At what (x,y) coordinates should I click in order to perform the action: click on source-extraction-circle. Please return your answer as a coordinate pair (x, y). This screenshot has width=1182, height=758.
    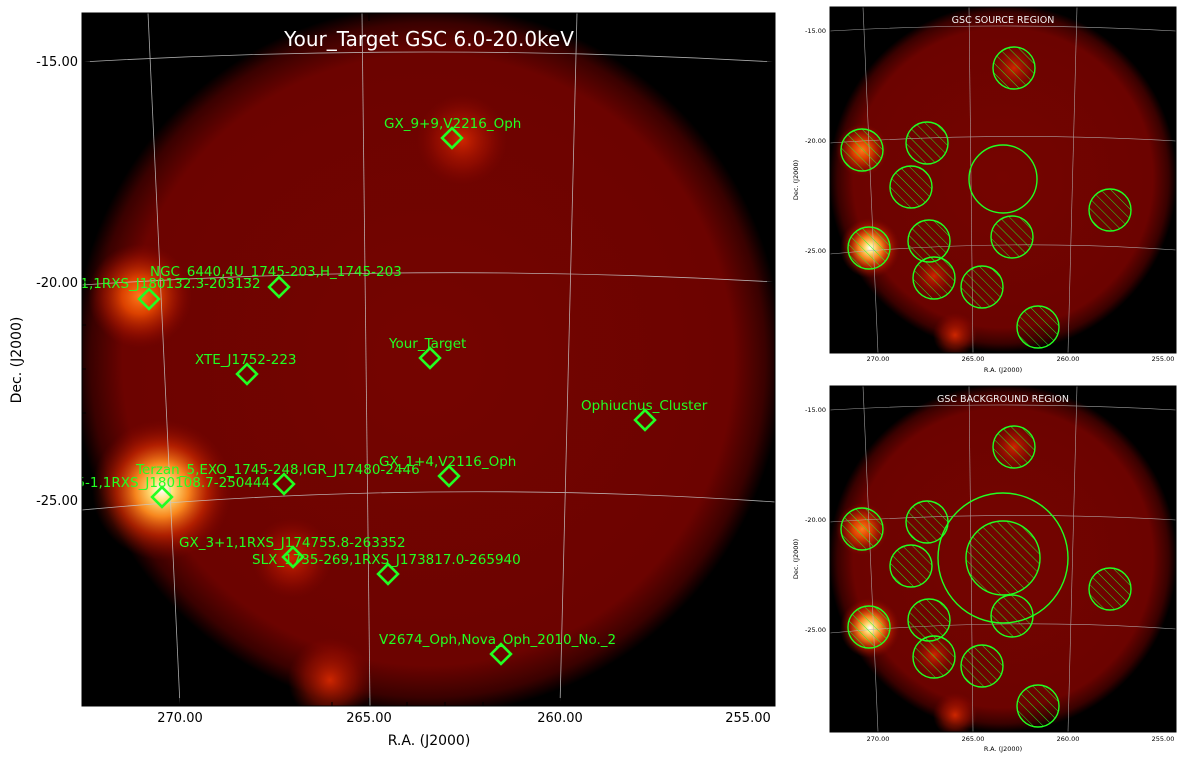
    Looking at the image, I should click on (1003, 179).